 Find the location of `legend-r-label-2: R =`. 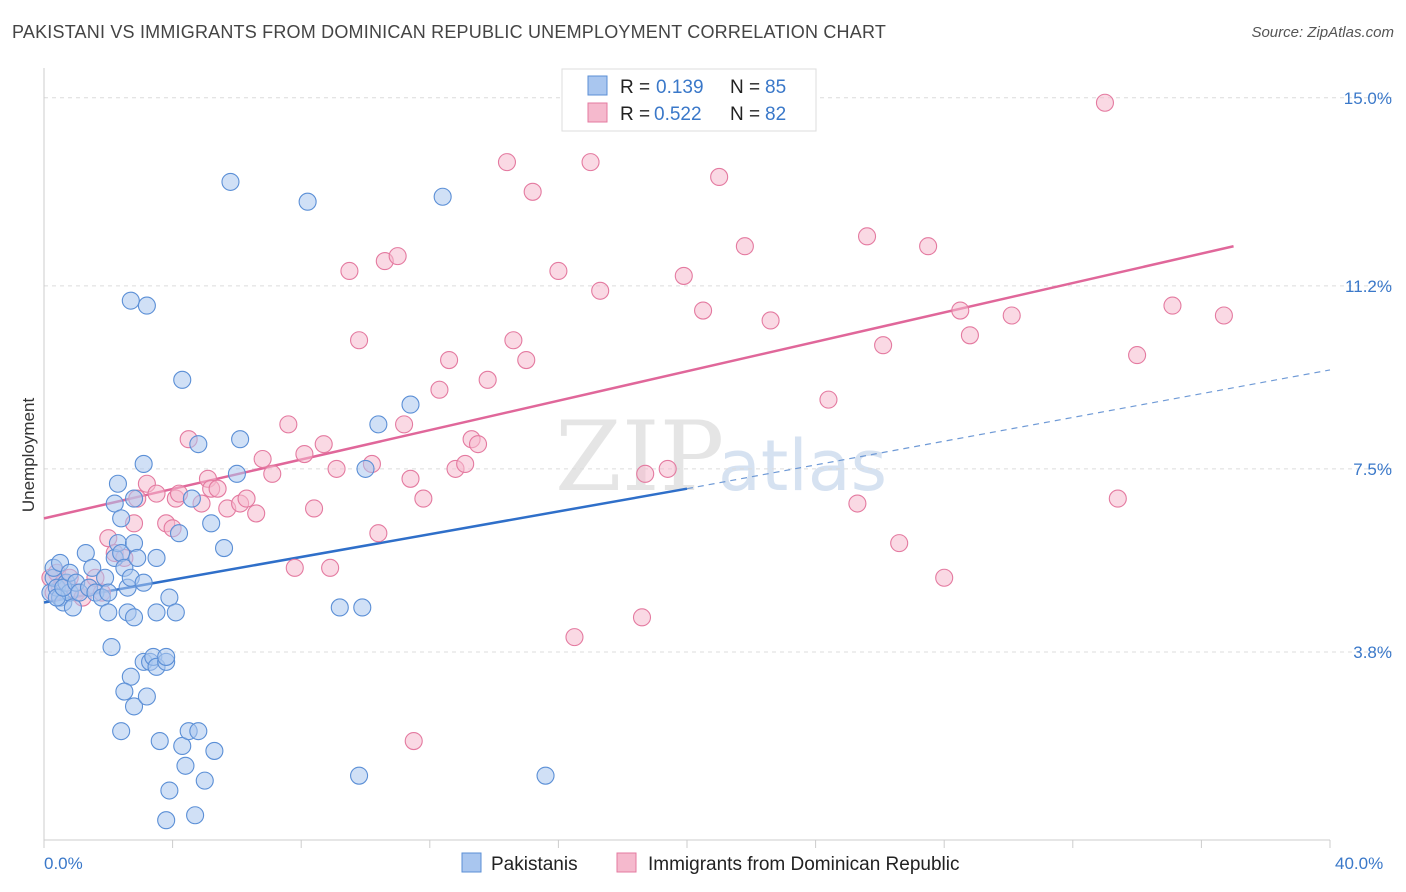

legend-r-label-2: R = is located at coordinates (635, 114).